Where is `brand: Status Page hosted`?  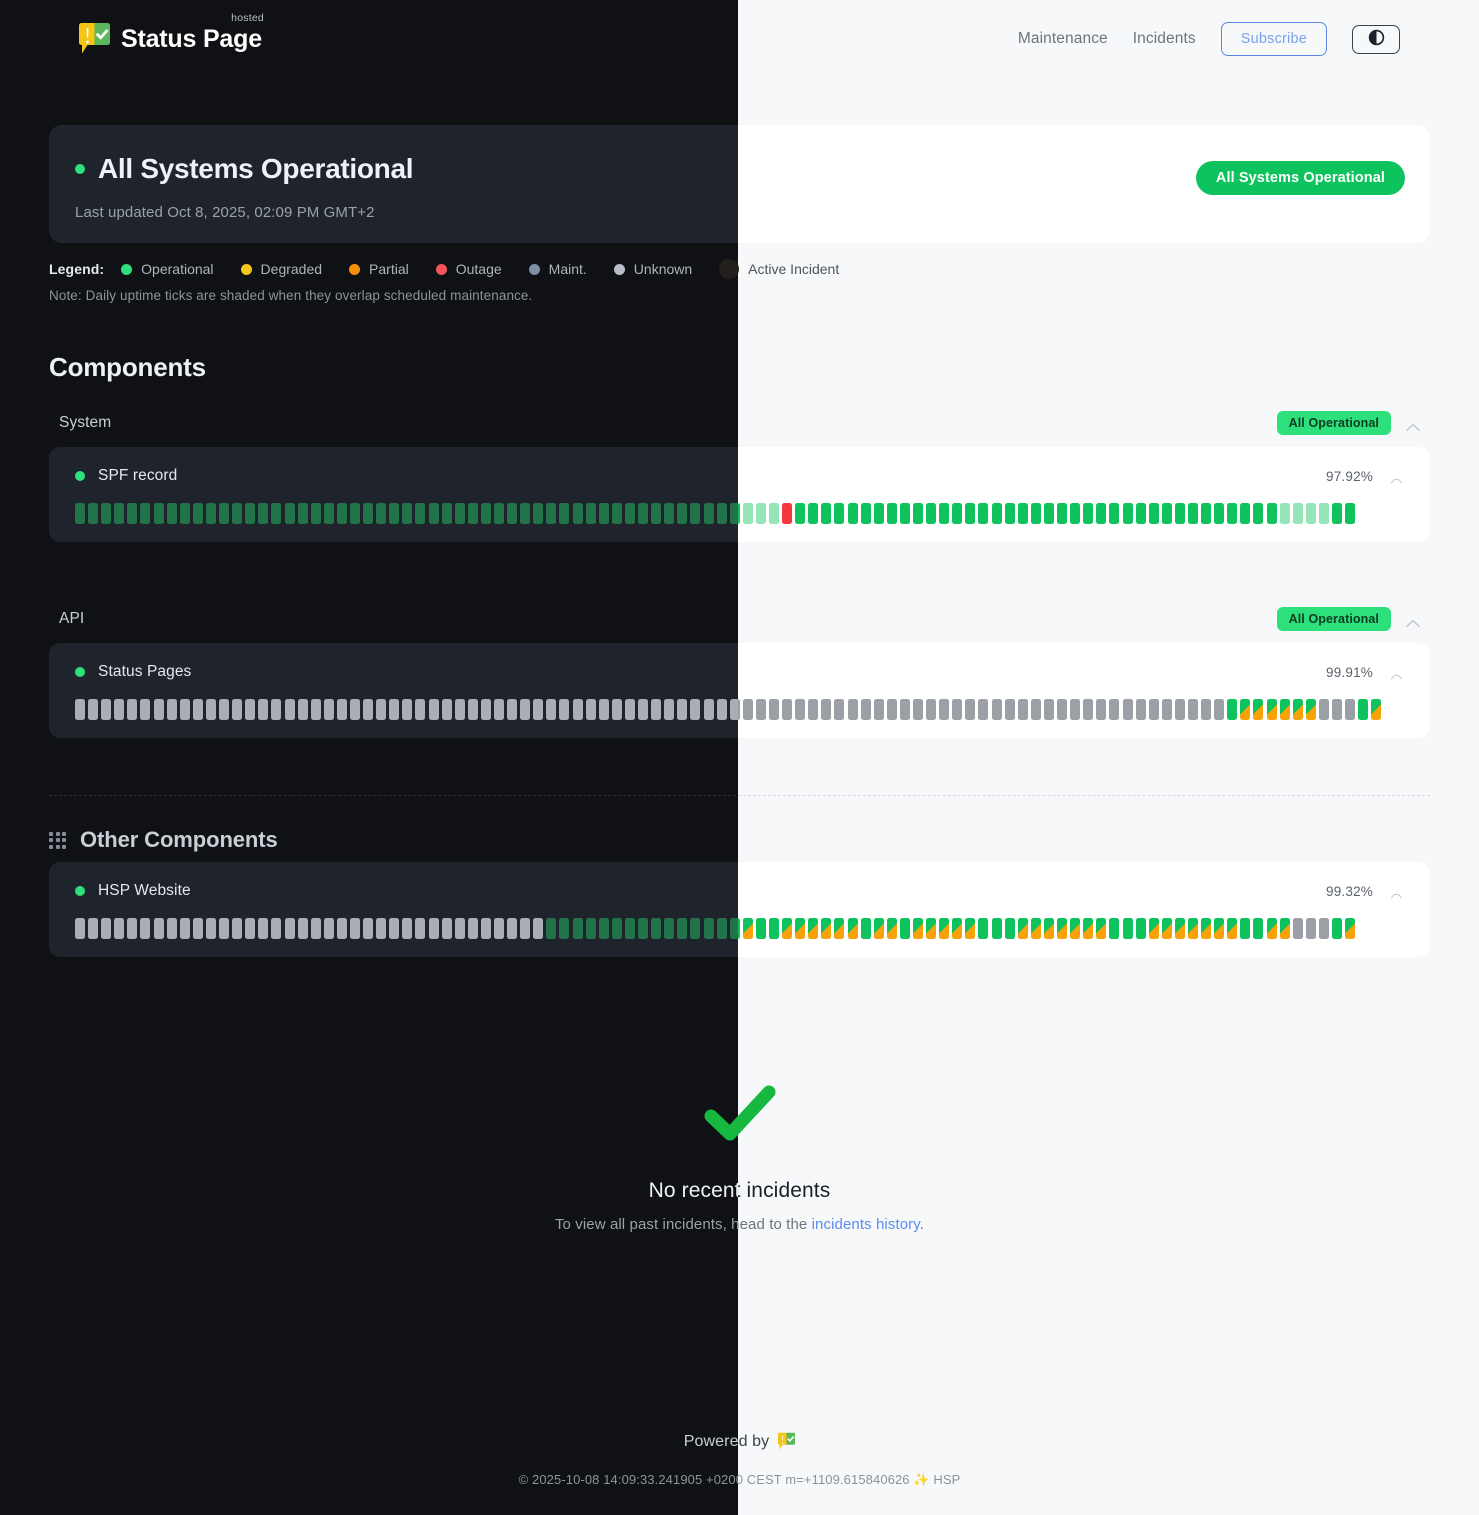 brand: Status Page hosted is located at coordinates (171, 34).